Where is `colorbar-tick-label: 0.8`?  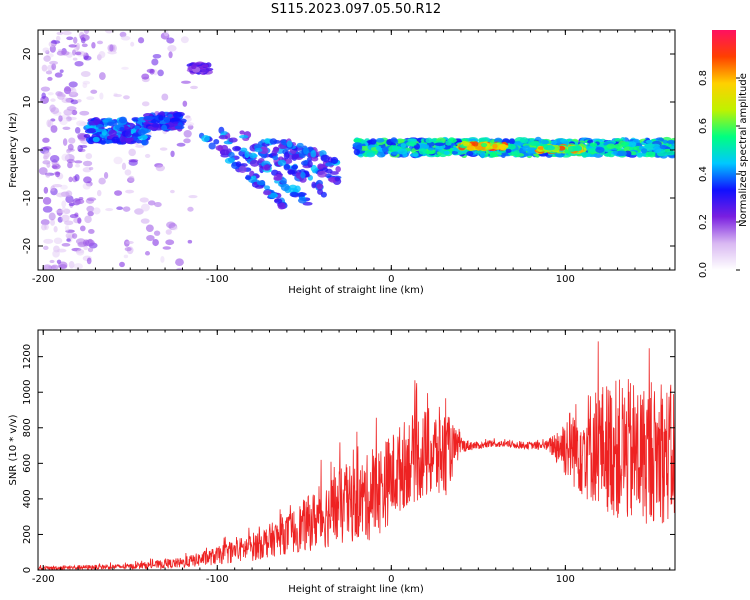
colorbar-tick-label: 0.8 is located at coordinates (703, 78).